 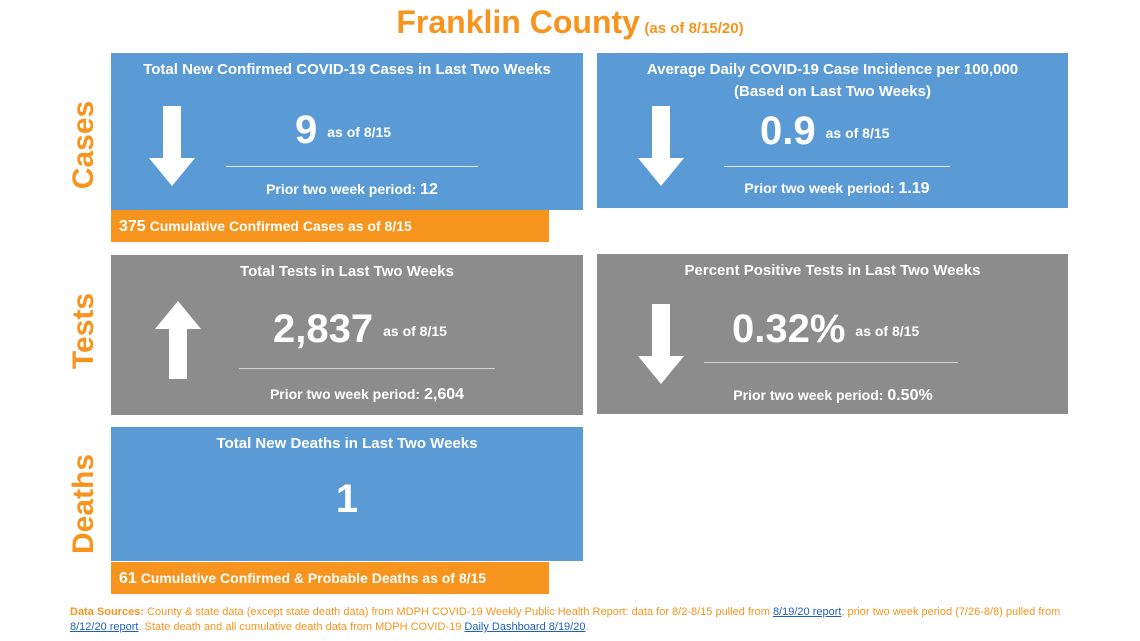 I want to click on page-title: Franklin County (as of 8/15/20), so click(x=570, y=22).